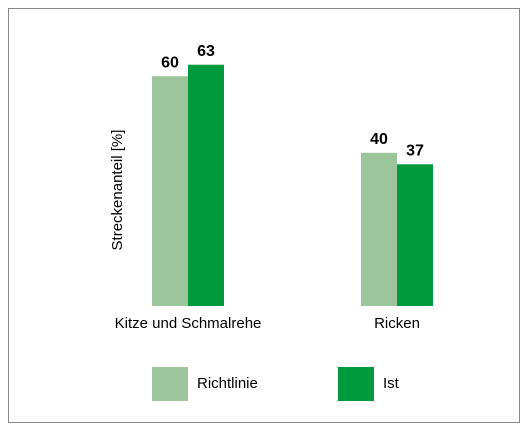  What do you see at coordinates (188, 323) in the screenshot?
I see `x-tick-label: Kitze und Schmalrehe` at bounding box center [188, 323].